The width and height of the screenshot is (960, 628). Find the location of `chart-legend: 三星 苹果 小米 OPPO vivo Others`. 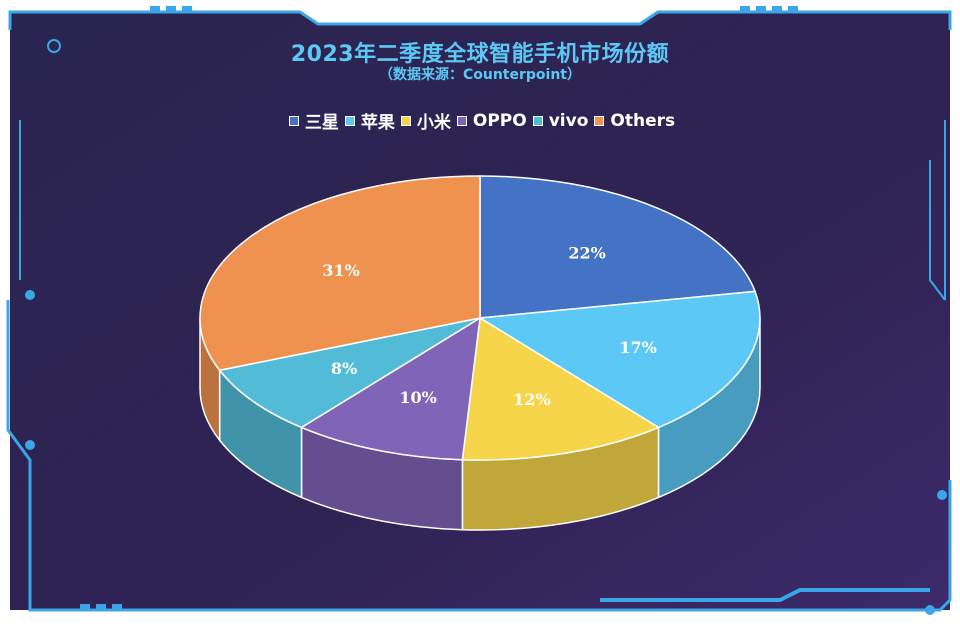

chart-legend: 三星 苹果 小米 OPPO vivo Others is located at coordinates (480, 120).